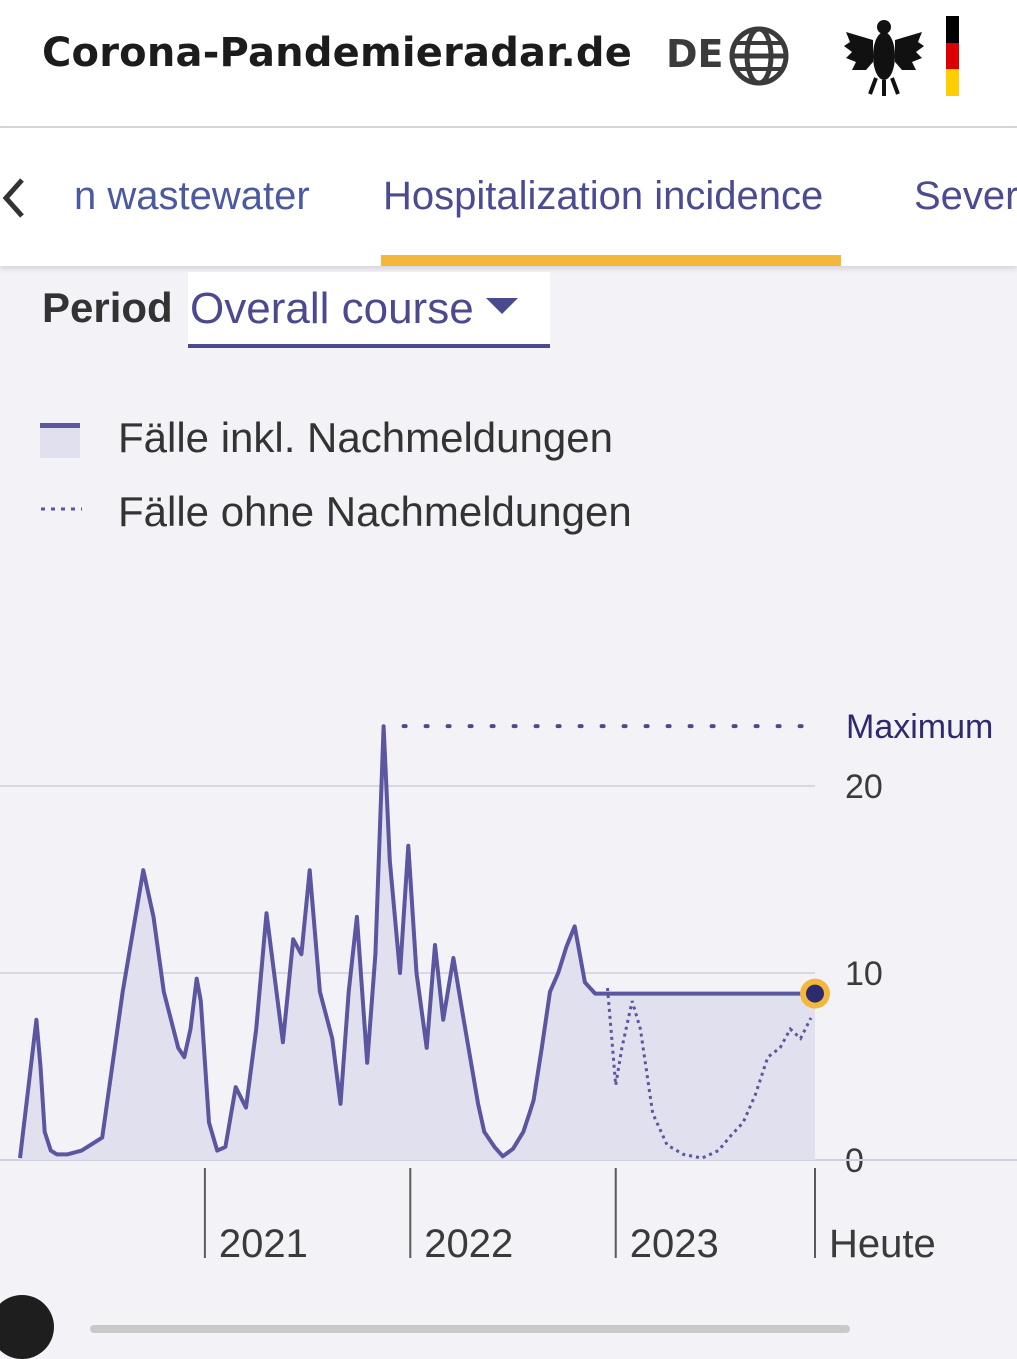 The width and height of the screenshot is (1017, 1359). What do you see at coordinates (884, 58) in the screenshot?
I see `federal-eagle-logo` at bounding box center [884, 58].